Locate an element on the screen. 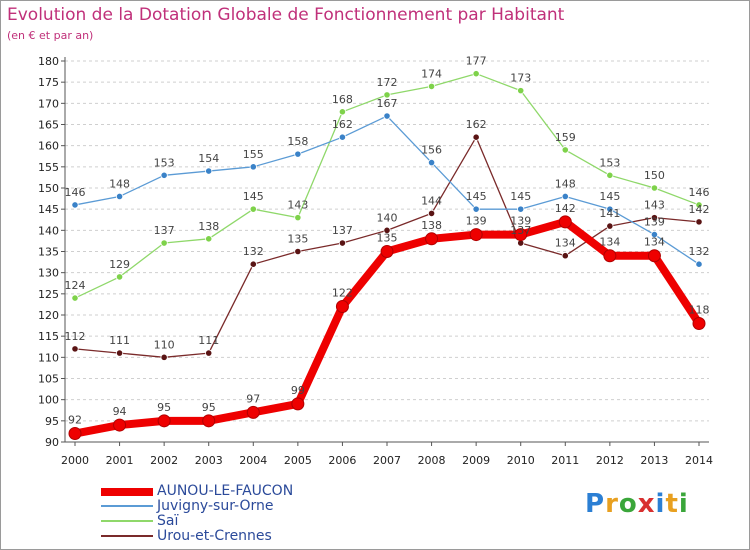 This screenshot has width=750, height=550. x-tick-label: 2009 is located at coordinates (476, 460).